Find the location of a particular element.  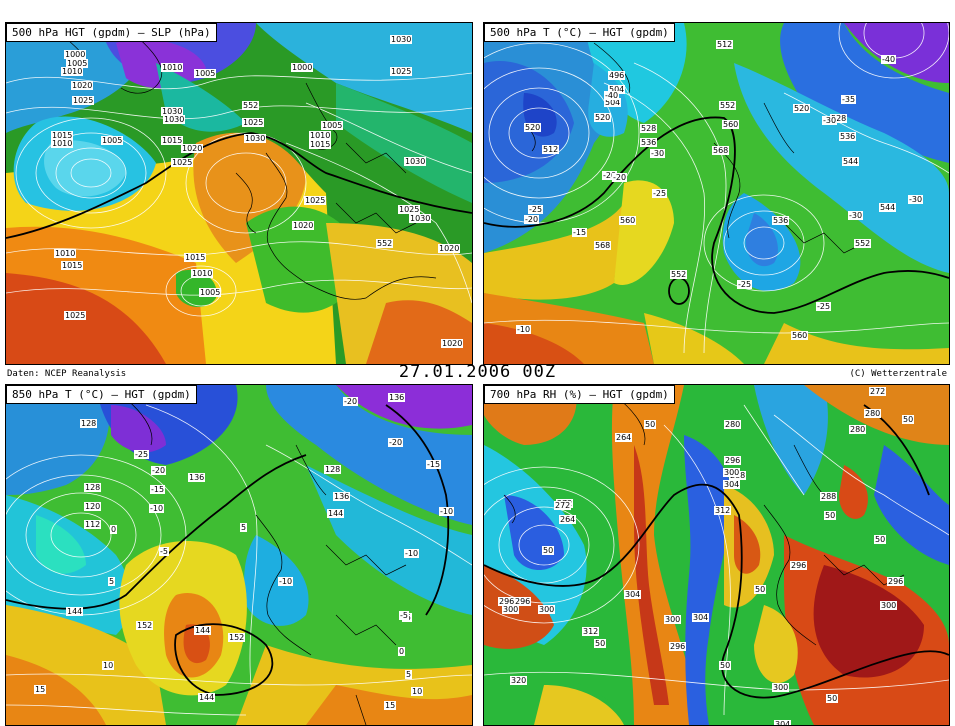

isoline-label: 496 is located at coordinates (617, 75).